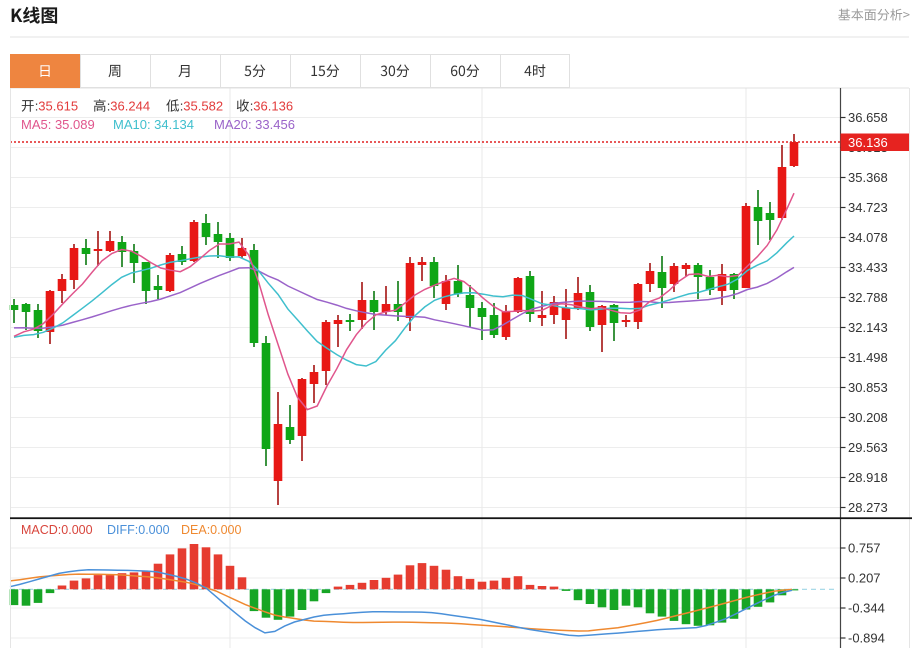 The image size is (915, 648). I want to click on svg-text: 30.208, so click(868, 417).